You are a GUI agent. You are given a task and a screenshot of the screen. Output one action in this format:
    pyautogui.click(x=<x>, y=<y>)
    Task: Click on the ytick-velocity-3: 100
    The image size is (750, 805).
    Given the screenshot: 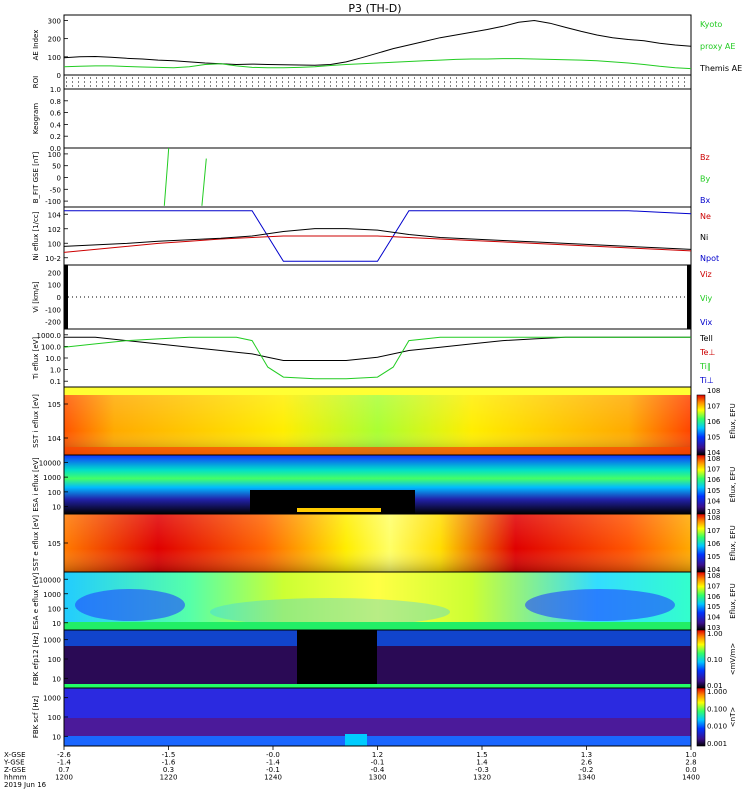 What is the action you would take?
    pyautogui.click(x=54, y=286)
    